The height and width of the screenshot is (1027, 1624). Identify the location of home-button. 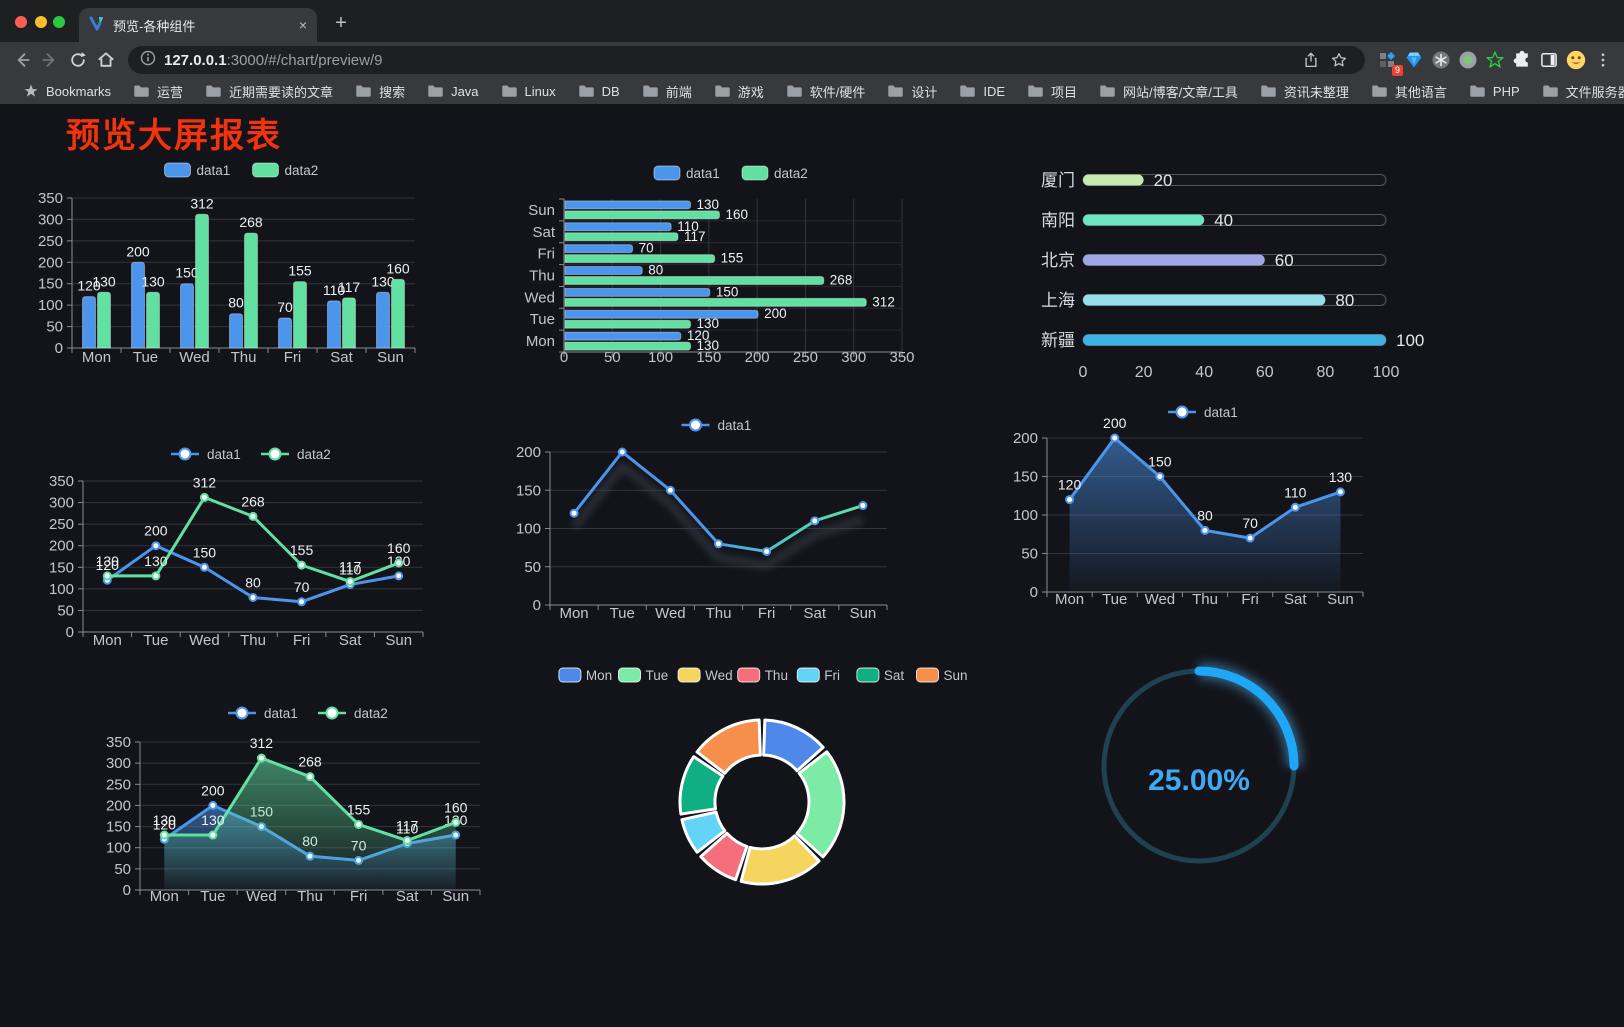
(106, 60).